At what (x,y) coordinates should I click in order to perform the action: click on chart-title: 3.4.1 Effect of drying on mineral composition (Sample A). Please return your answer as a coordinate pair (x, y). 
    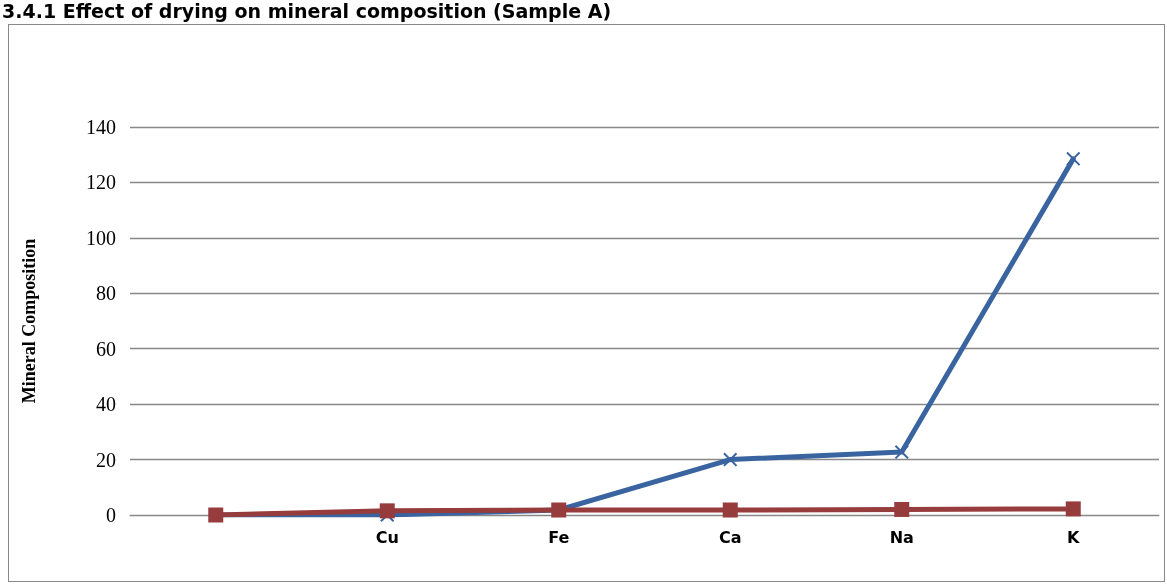
    Looking at the image, I should click on (307, 11).